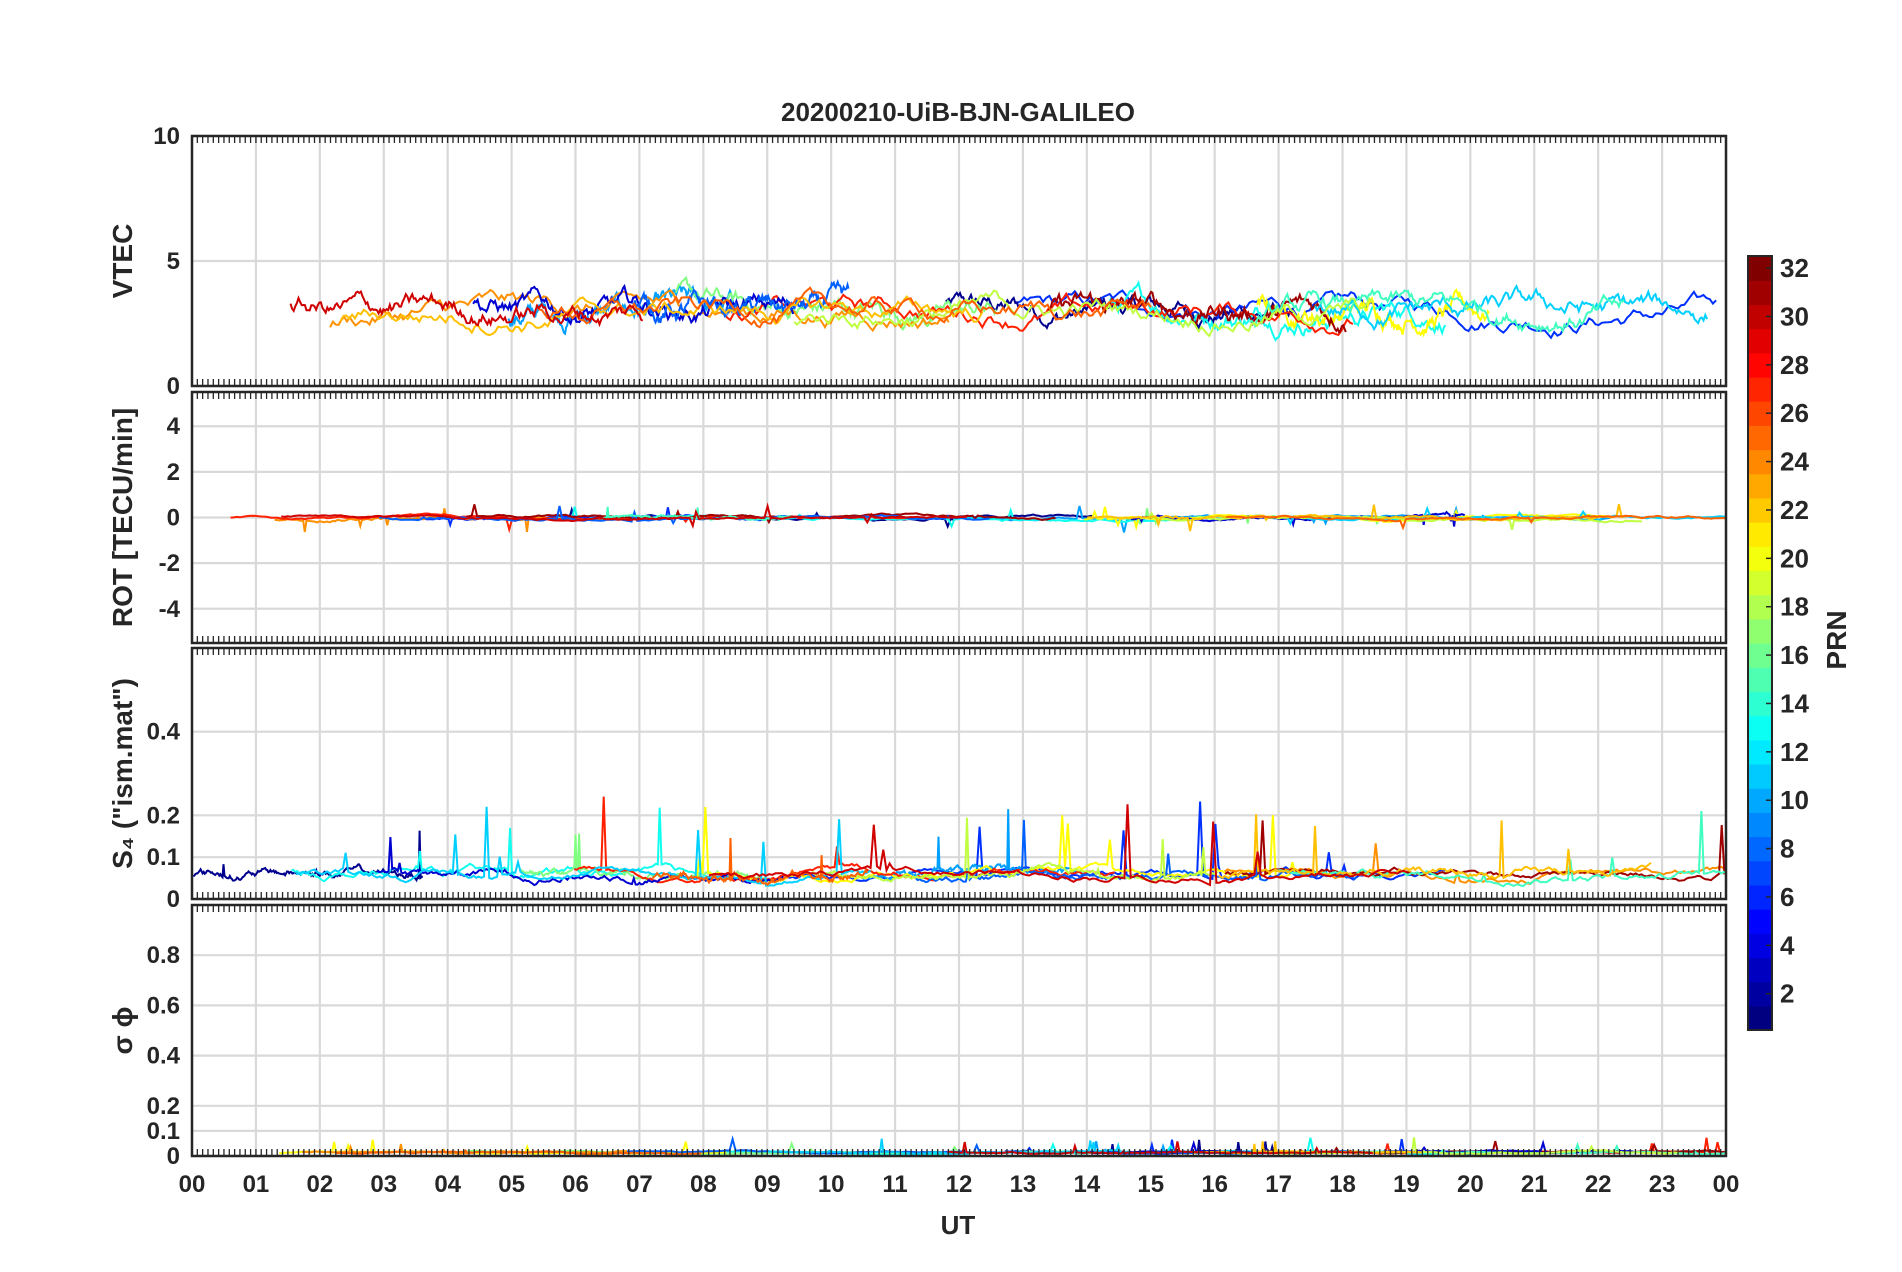 Image resolution: width=1902 pixels, height=1272 pixels. What do you see at coordinates (122, 261) in the screenshot?
I see `y-axis-label: VTEC` at bounding box center [122, 261].